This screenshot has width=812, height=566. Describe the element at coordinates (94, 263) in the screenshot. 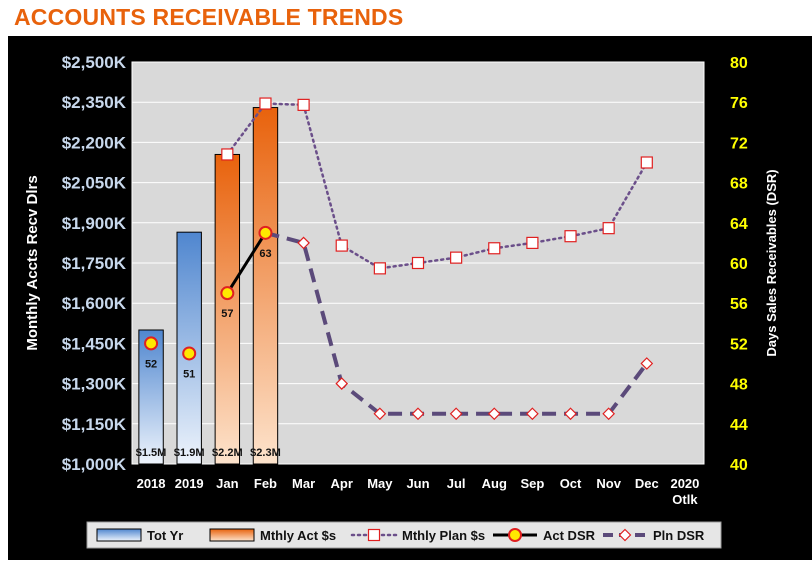

I see `y-tick-label: $1,750K` at that location.